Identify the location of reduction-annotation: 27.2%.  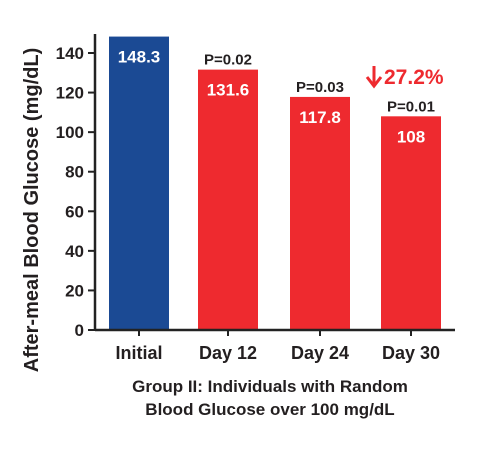
(404, 77).